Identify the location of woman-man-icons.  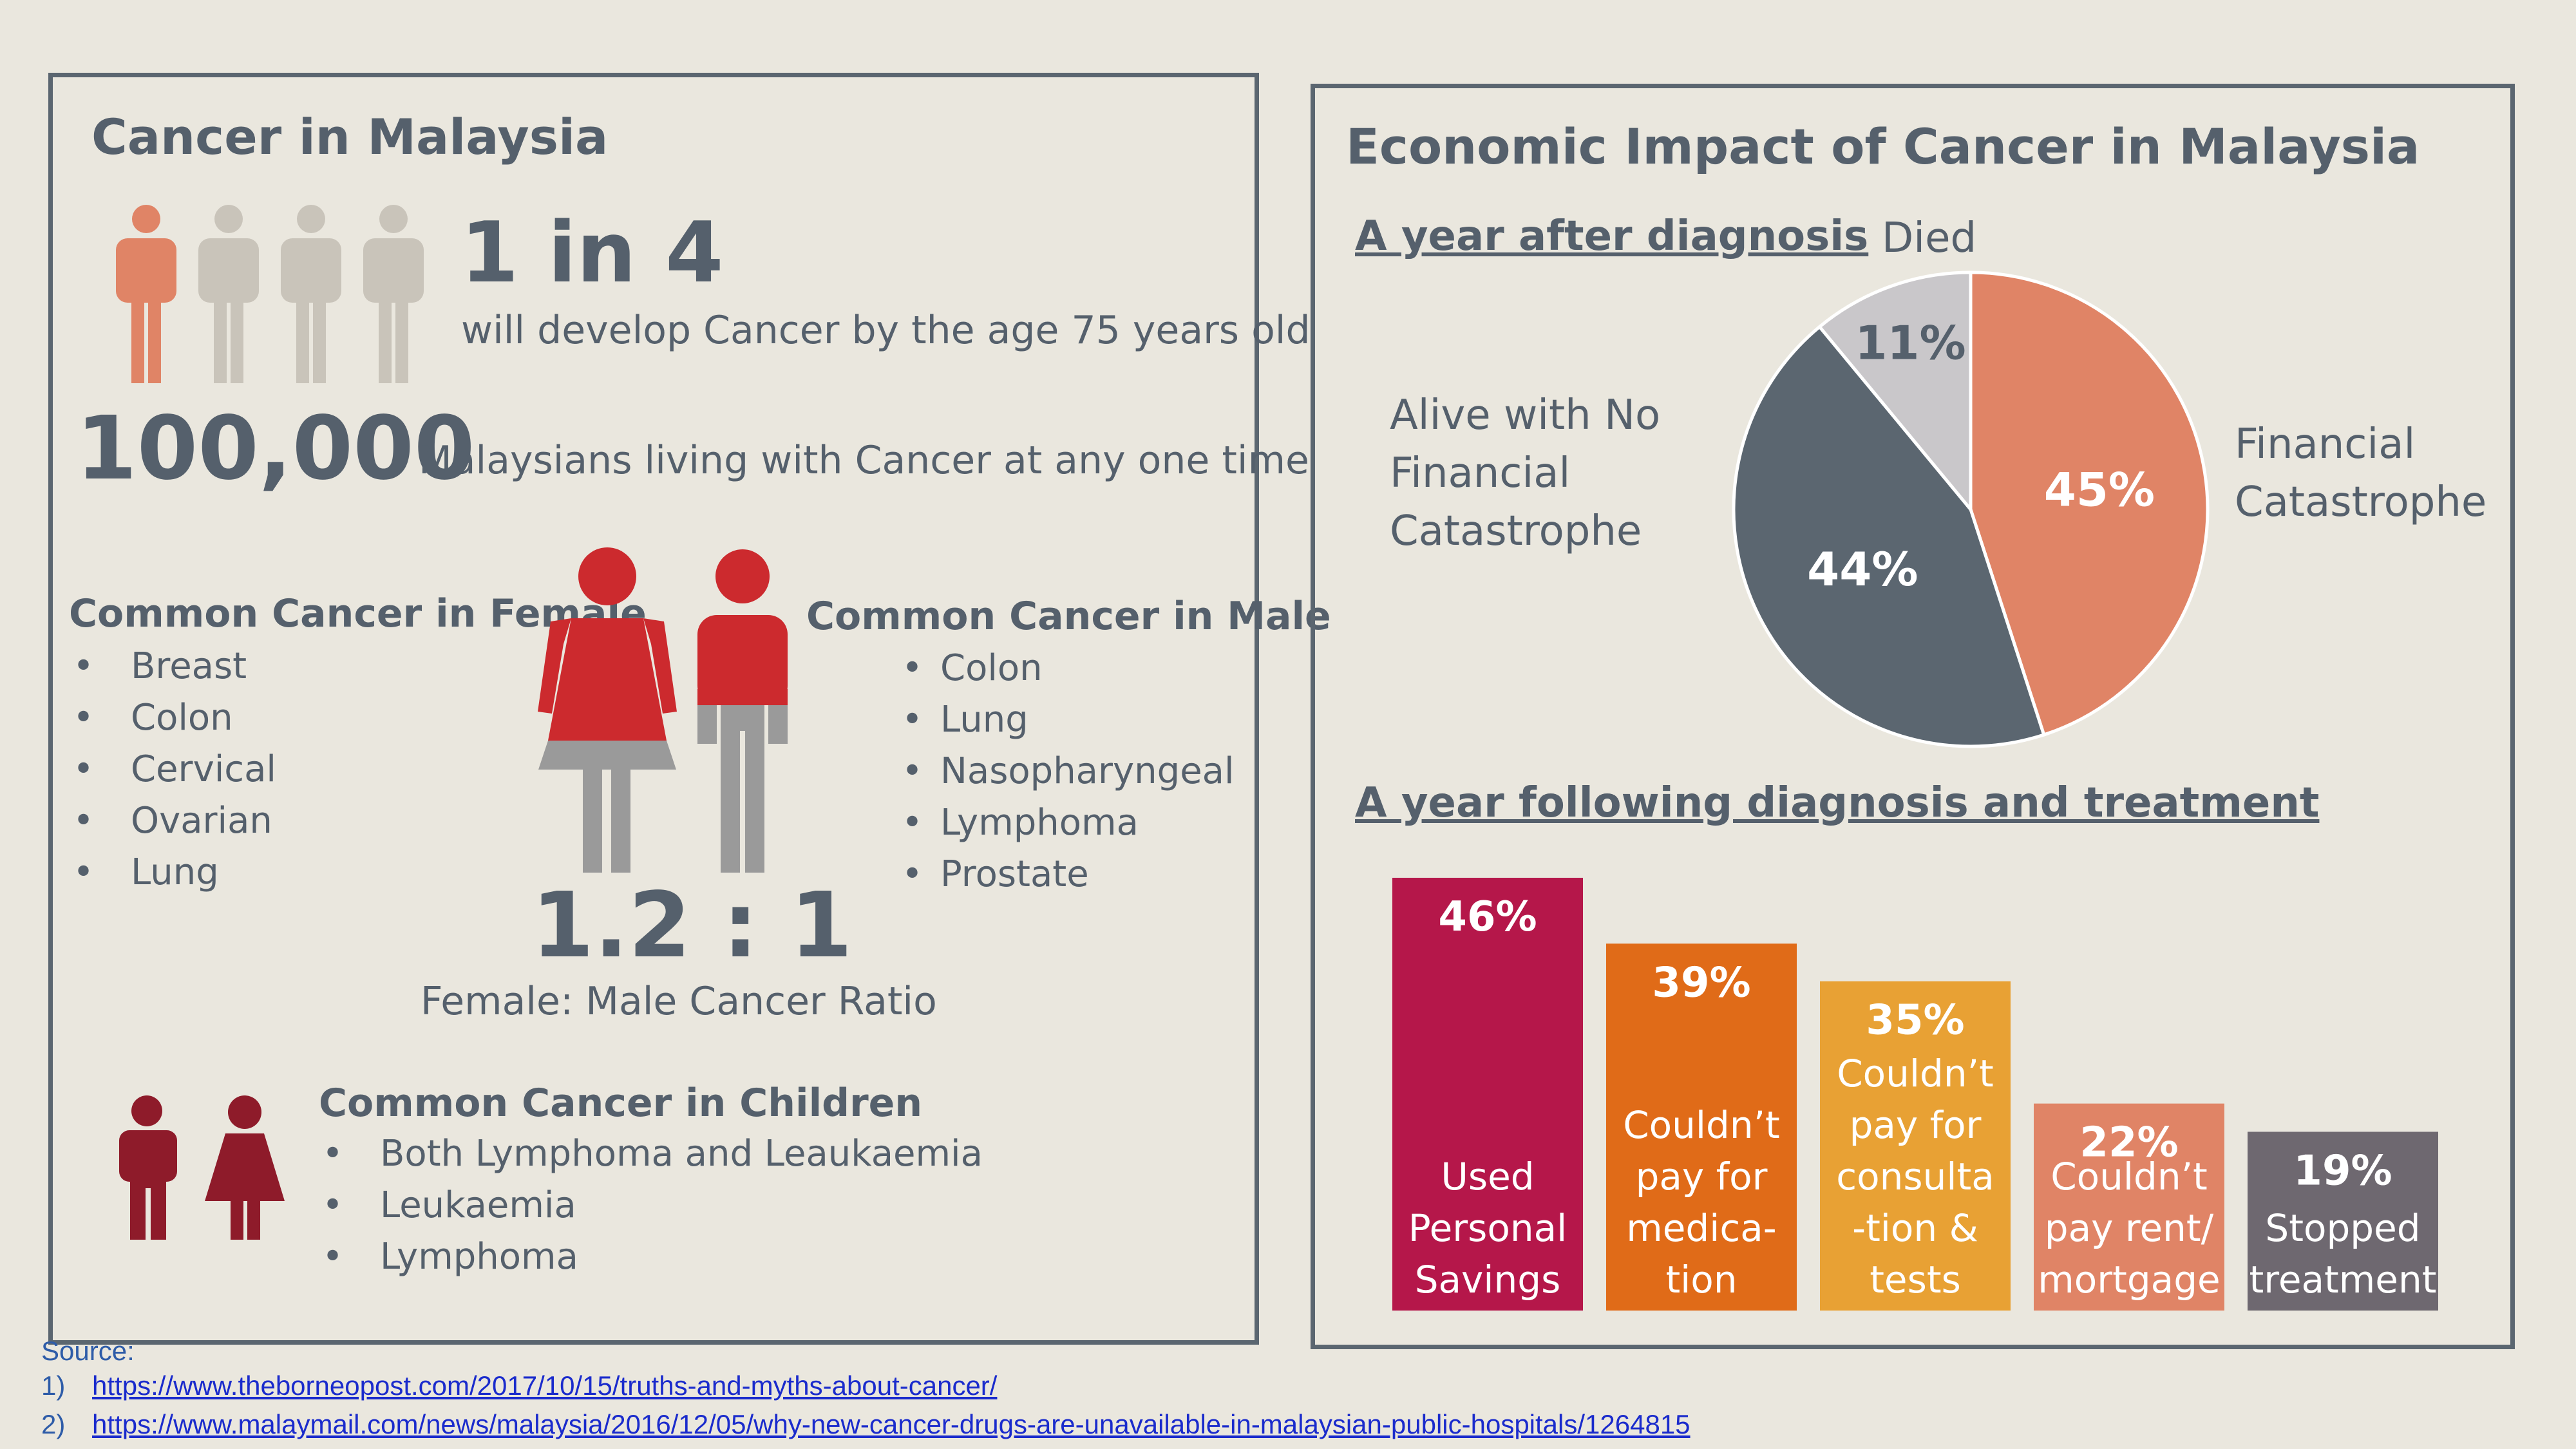
(663, 710).